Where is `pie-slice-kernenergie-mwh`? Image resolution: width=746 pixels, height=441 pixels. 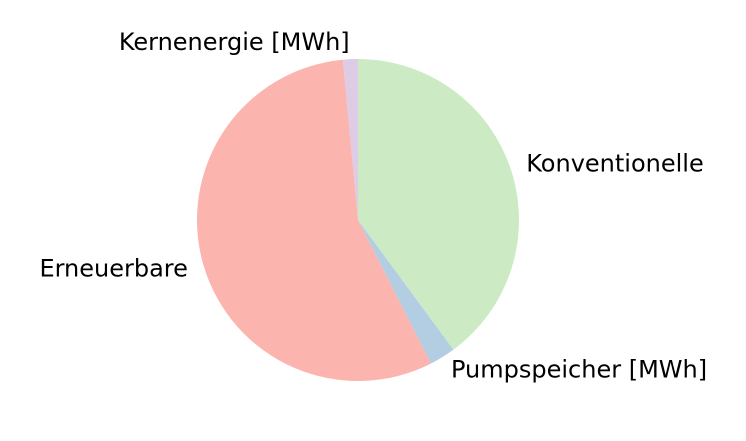 pie-slice-kernenergie-mwh is located at coordinates (350, 139).